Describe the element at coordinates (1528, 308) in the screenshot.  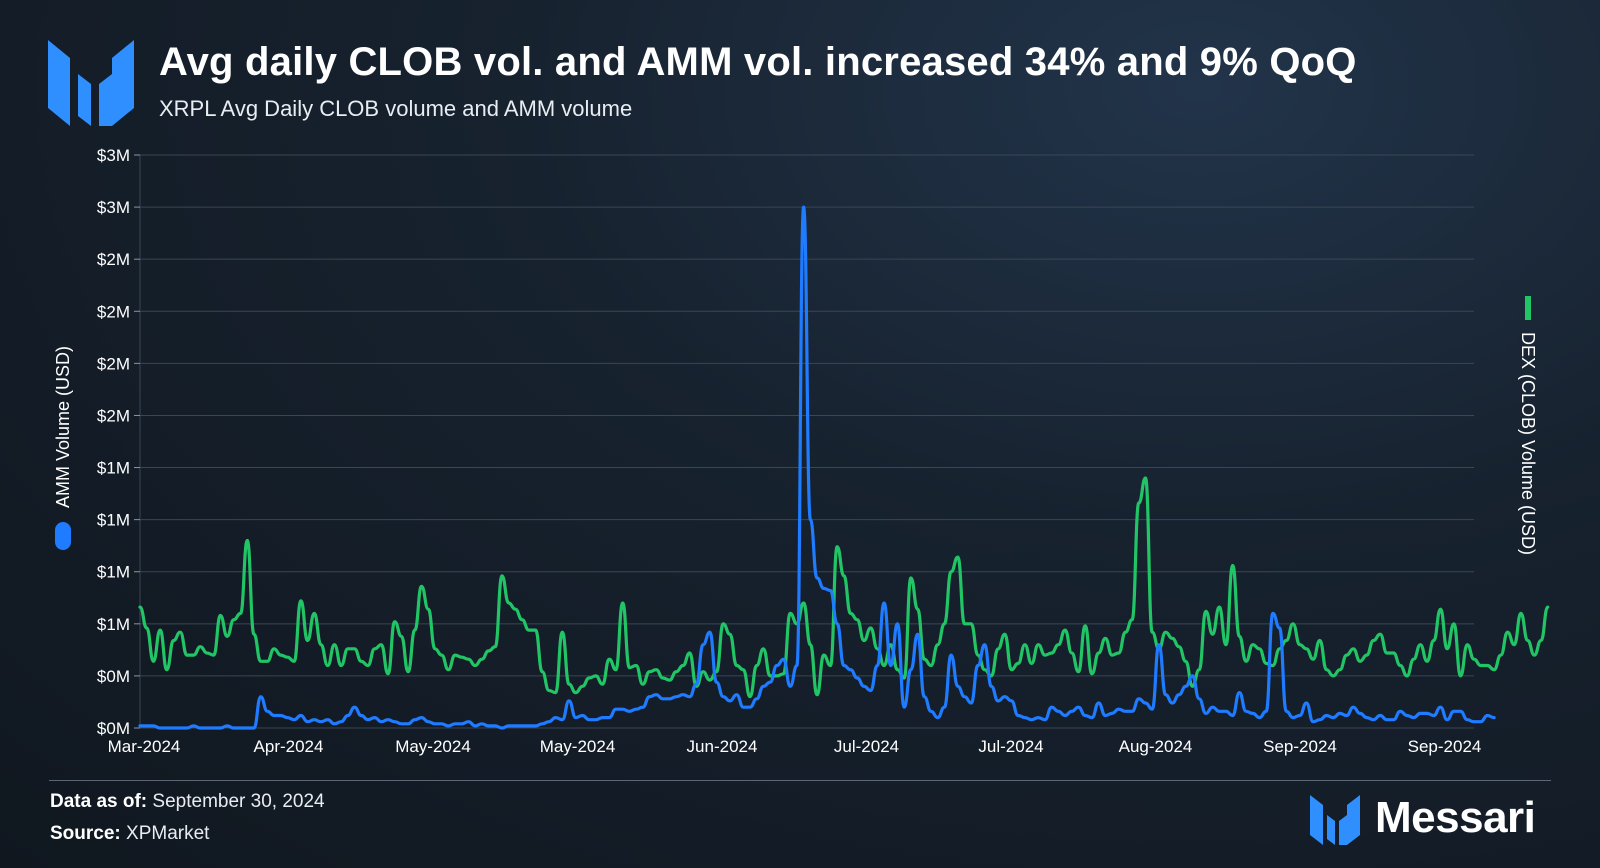
I see `legend-marker-clob` at that location.